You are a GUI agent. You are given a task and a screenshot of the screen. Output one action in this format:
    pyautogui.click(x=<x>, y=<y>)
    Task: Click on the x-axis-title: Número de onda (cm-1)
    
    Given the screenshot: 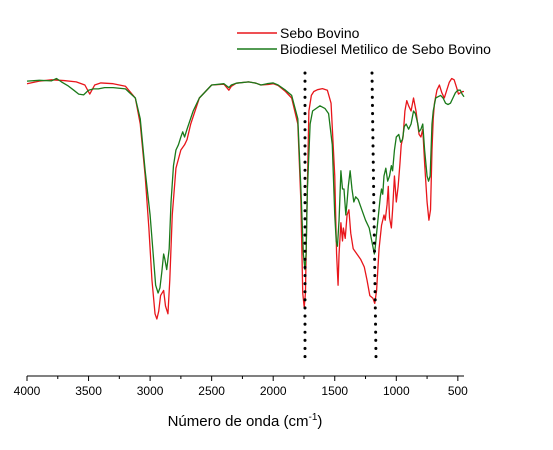 What is the action you would take?
    pyautogui.click(x=245, y=421)
    